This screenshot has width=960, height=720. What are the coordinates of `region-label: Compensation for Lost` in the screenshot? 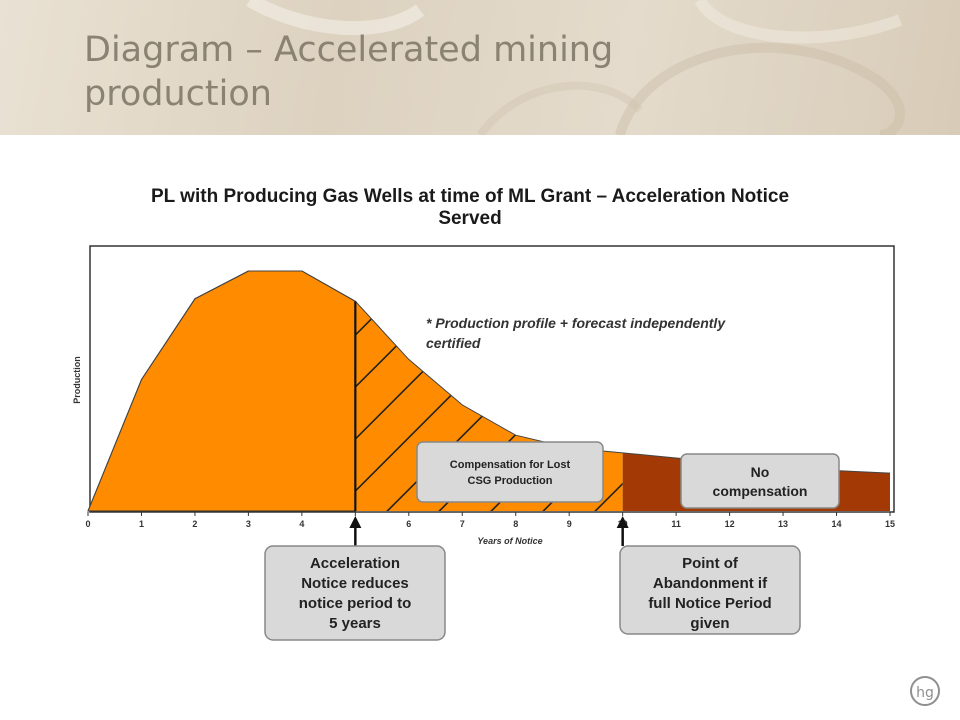 It's located at (510, 465).